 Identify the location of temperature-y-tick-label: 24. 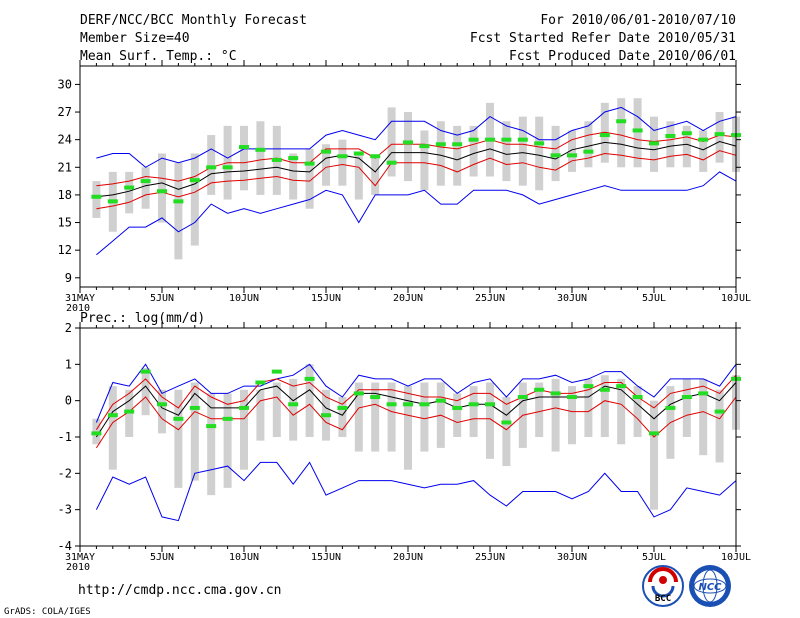
(65, 140).